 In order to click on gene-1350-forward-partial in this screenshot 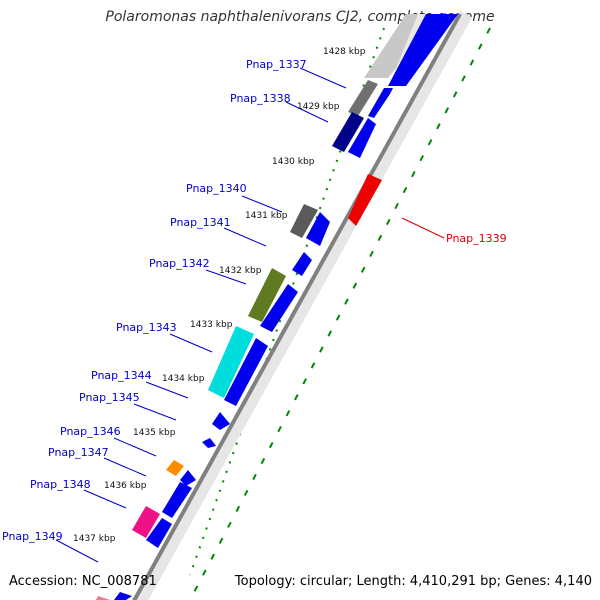, I will do `click(123, 596)`.